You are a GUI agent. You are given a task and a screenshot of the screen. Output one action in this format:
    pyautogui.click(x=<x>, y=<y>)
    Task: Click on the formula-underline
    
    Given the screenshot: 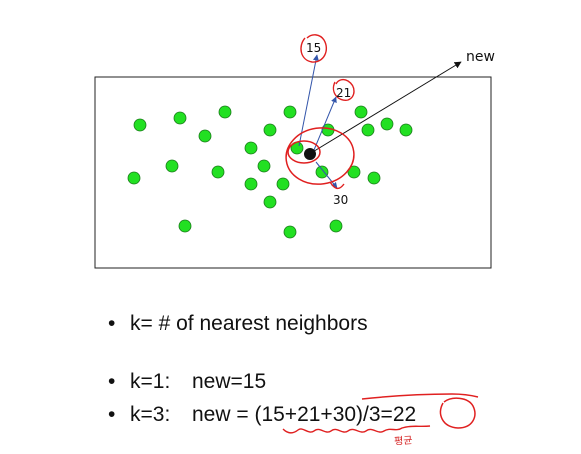 What is the action you would take?
    pyautogui.click(x=356, y=429)
    